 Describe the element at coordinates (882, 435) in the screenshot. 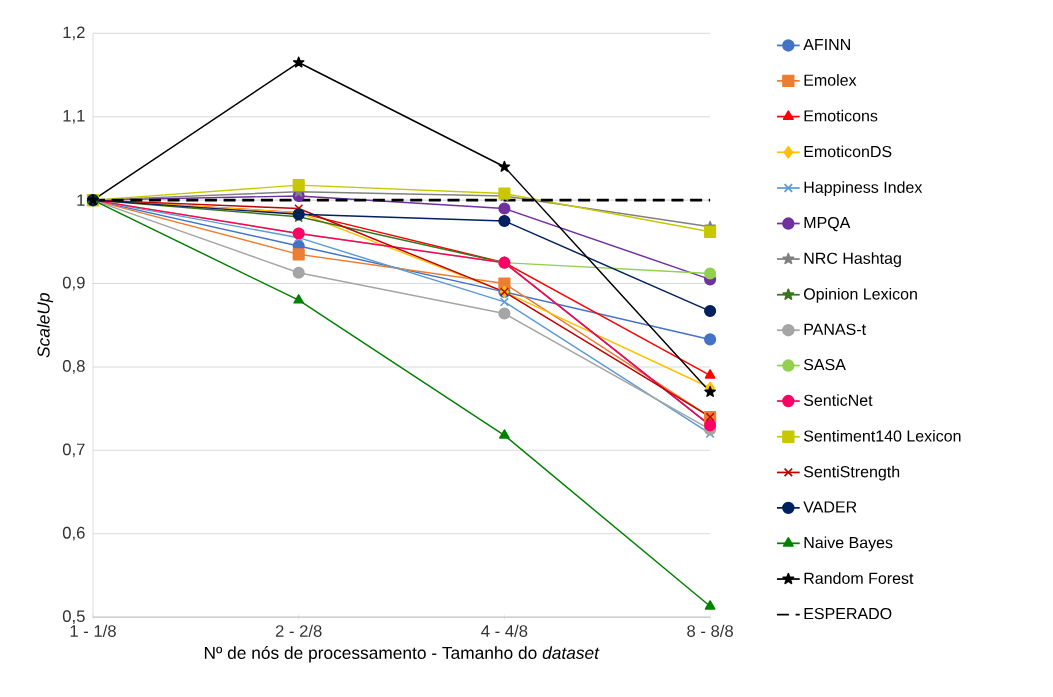

I see `legend-label: Sentiment140 Lexicon` at that location.